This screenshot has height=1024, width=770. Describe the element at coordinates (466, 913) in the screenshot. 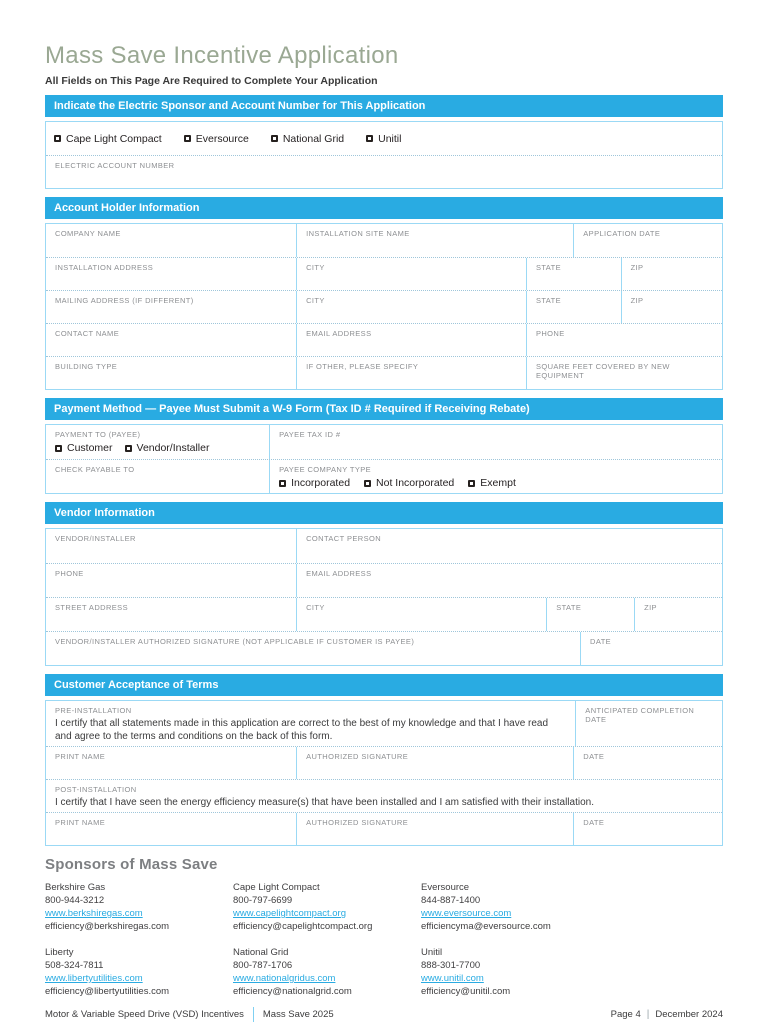

I see `sponsor-link-eversource: www.eversource.com` at that location.